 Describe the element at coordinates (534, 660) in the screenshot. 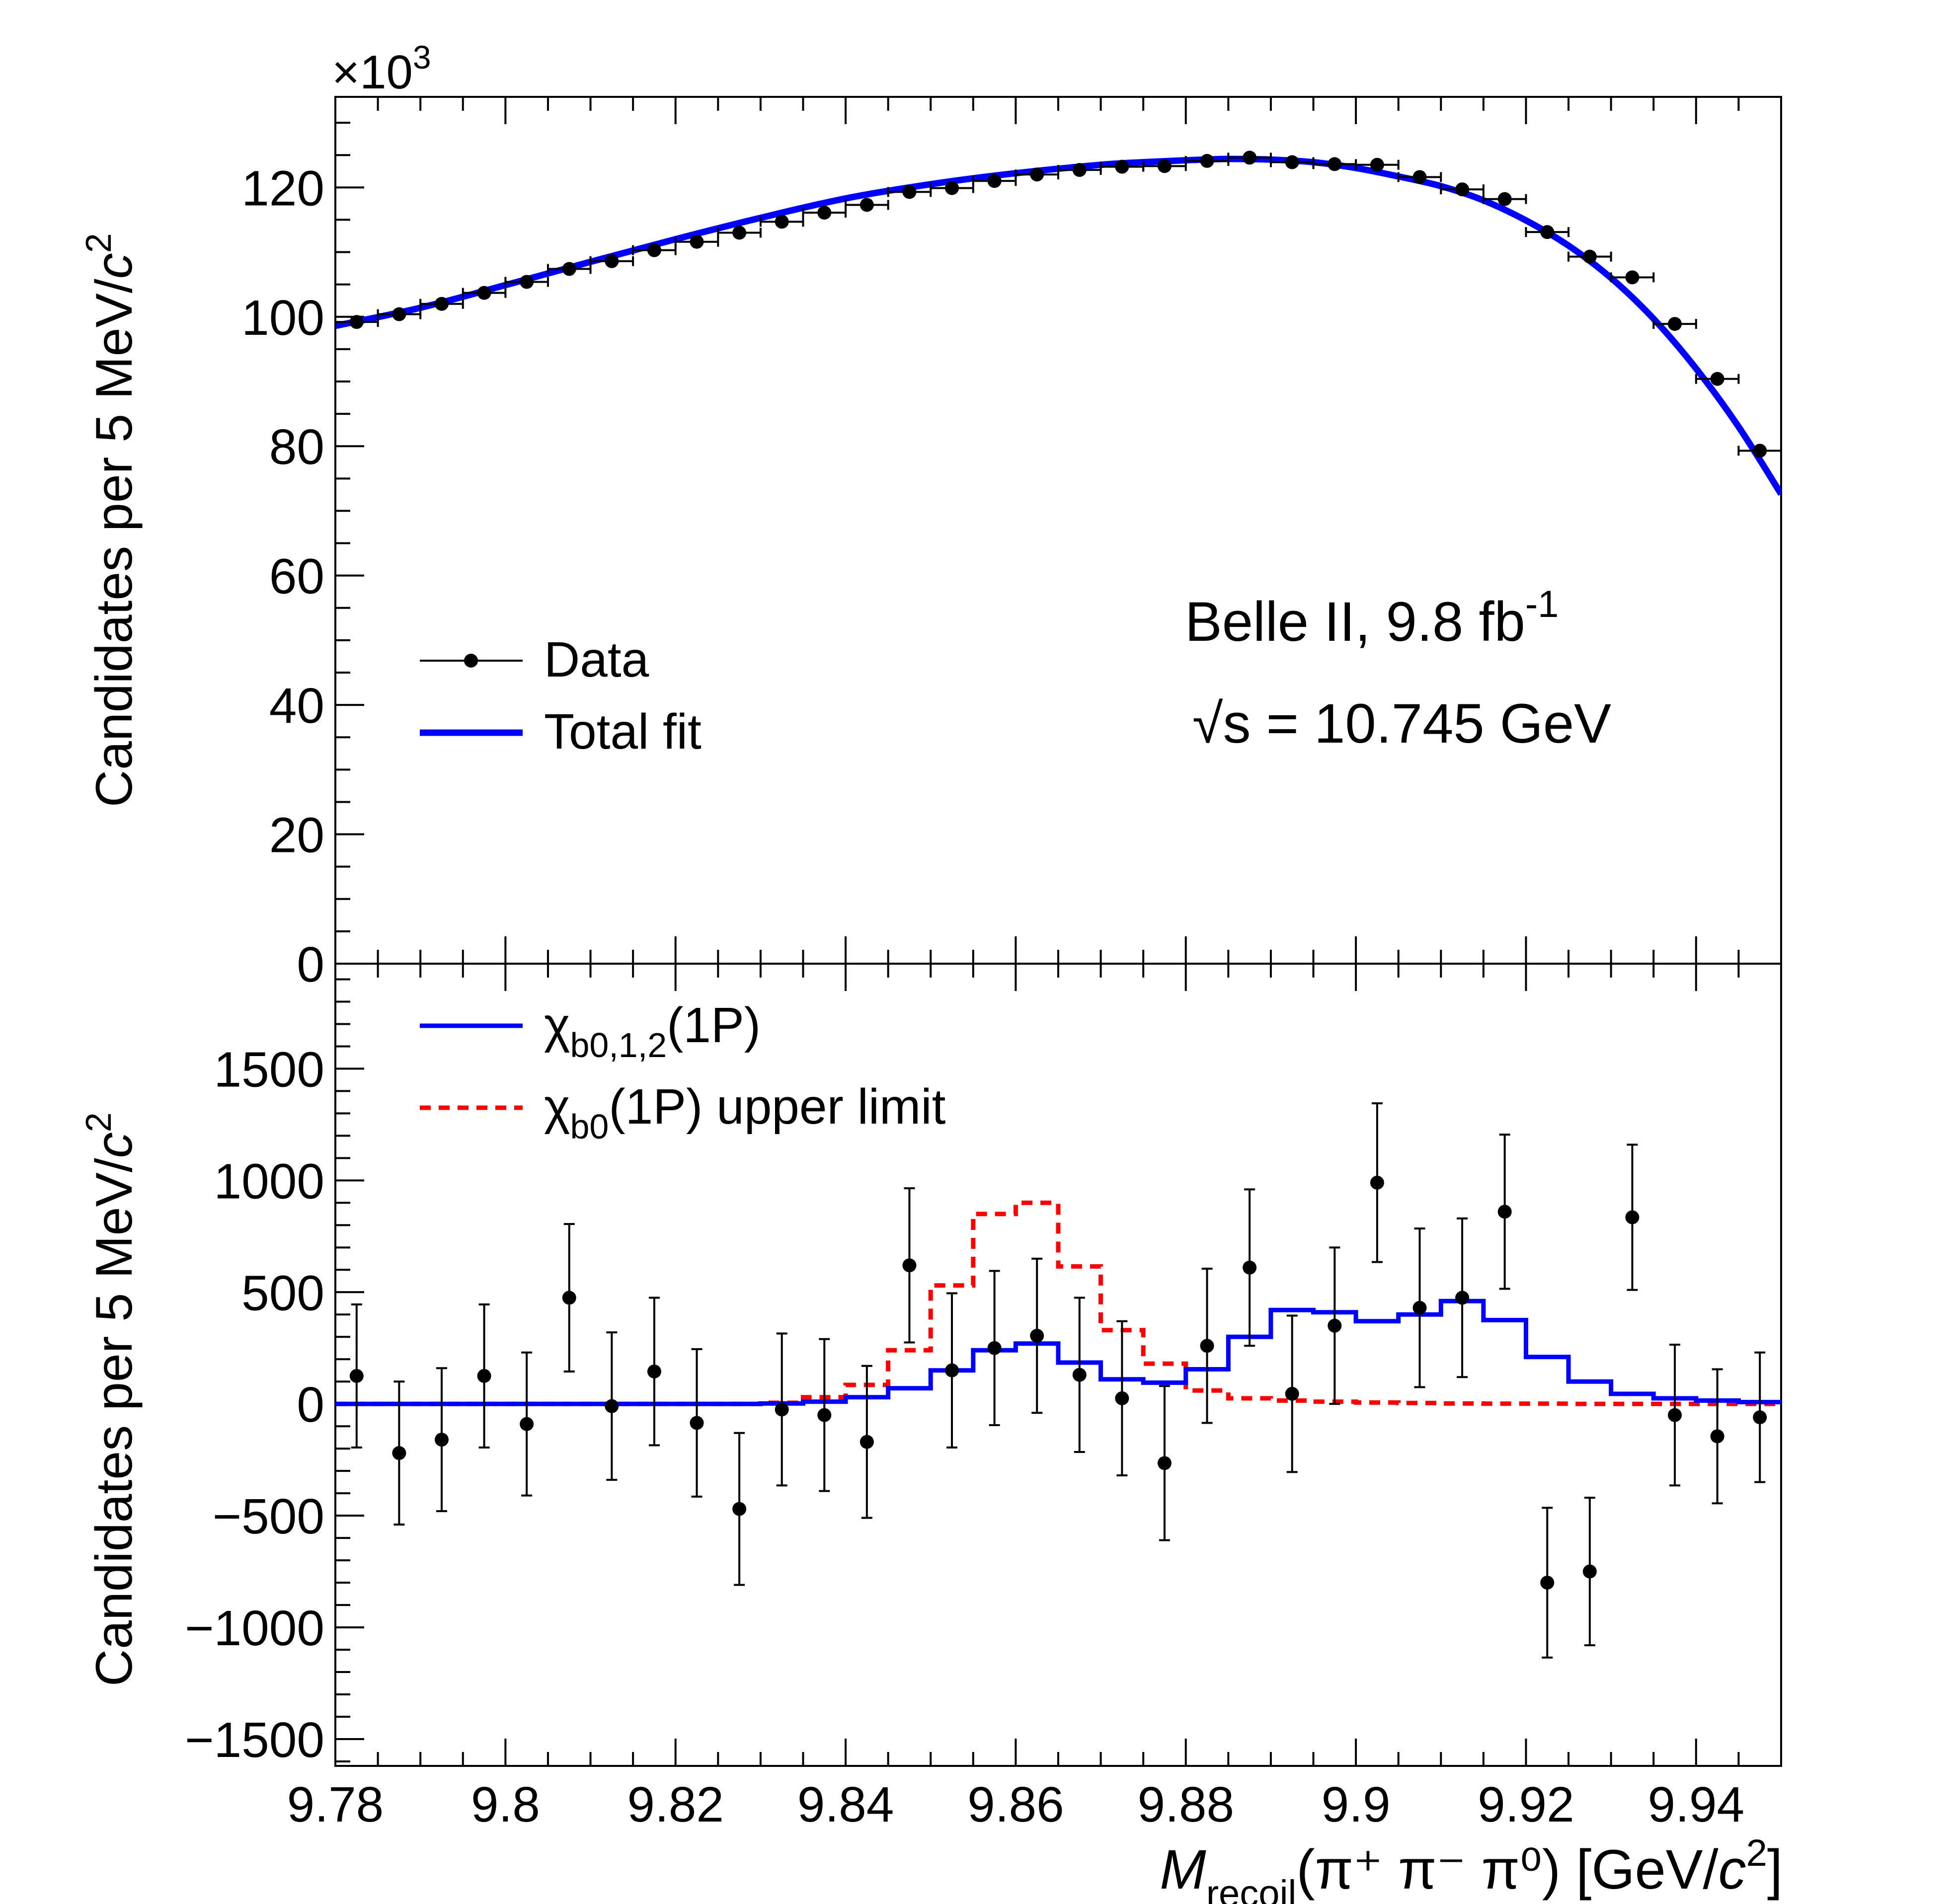

I see `legend-item-data: Data` at that location.